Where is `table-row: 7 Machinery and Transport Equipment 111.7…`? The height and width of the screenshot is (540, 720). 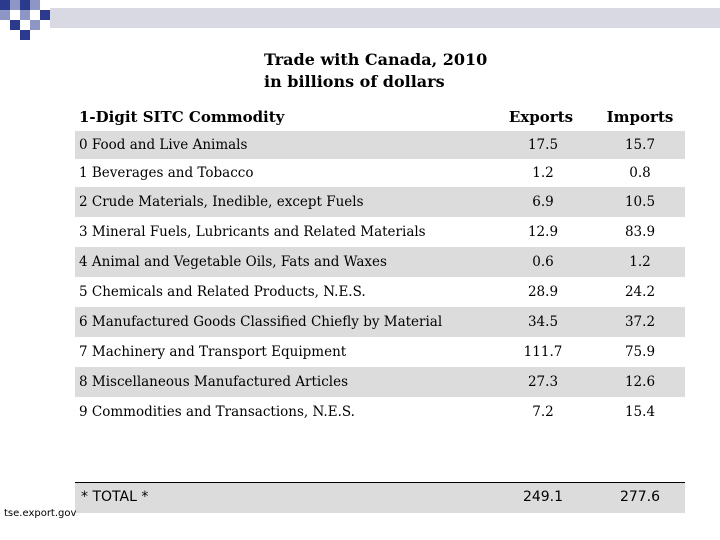 table-row: 7 Machinery and Transport Equipment 111.7… is located at coordinates (380, 352).